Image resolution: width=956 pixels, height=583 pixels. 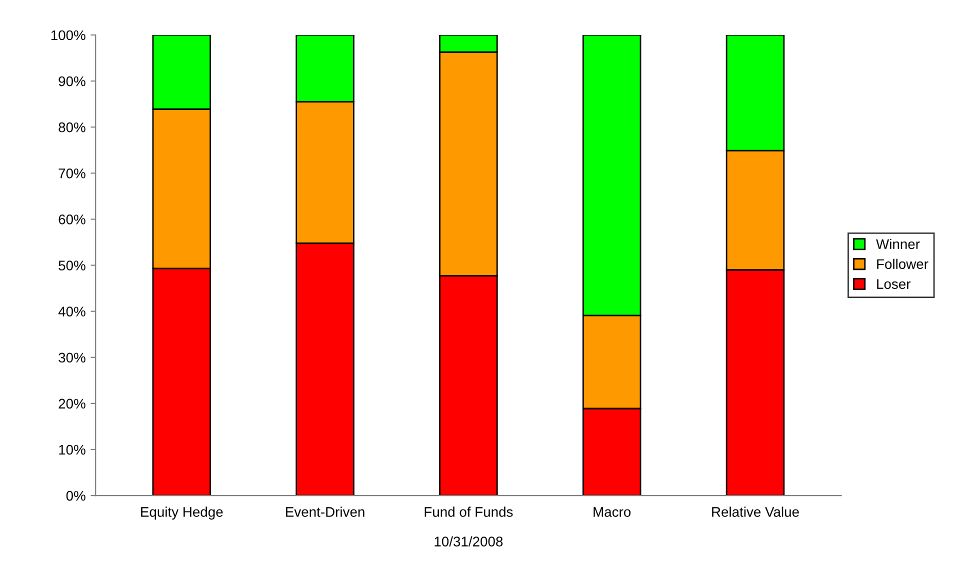 I want to click on y-tick-label: 40%, so click(x=72, y=311).